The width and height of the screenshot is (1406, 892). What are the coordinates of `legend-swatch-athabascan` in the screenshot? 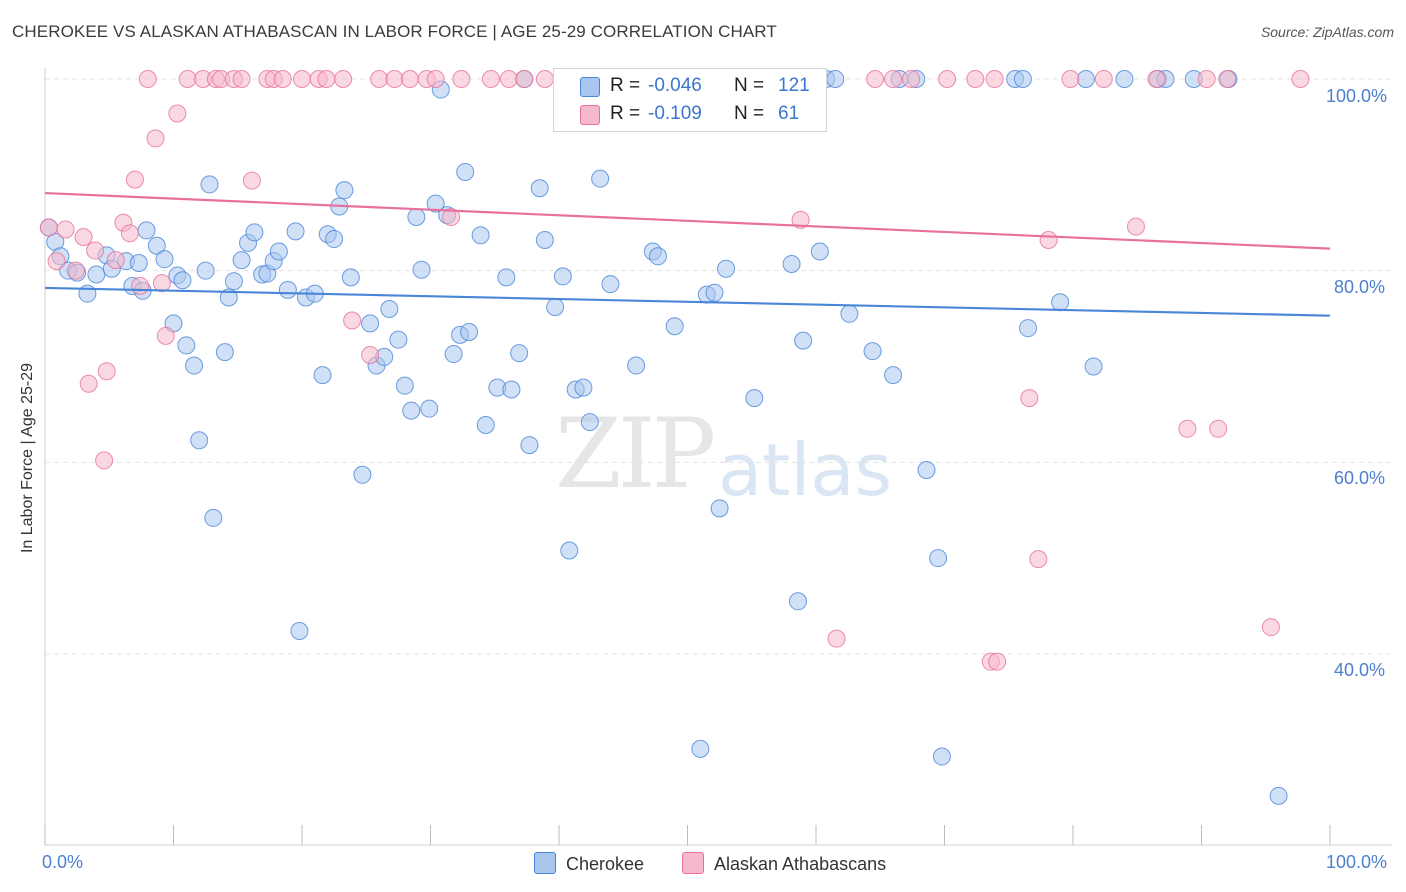 It's located at (590, 115).